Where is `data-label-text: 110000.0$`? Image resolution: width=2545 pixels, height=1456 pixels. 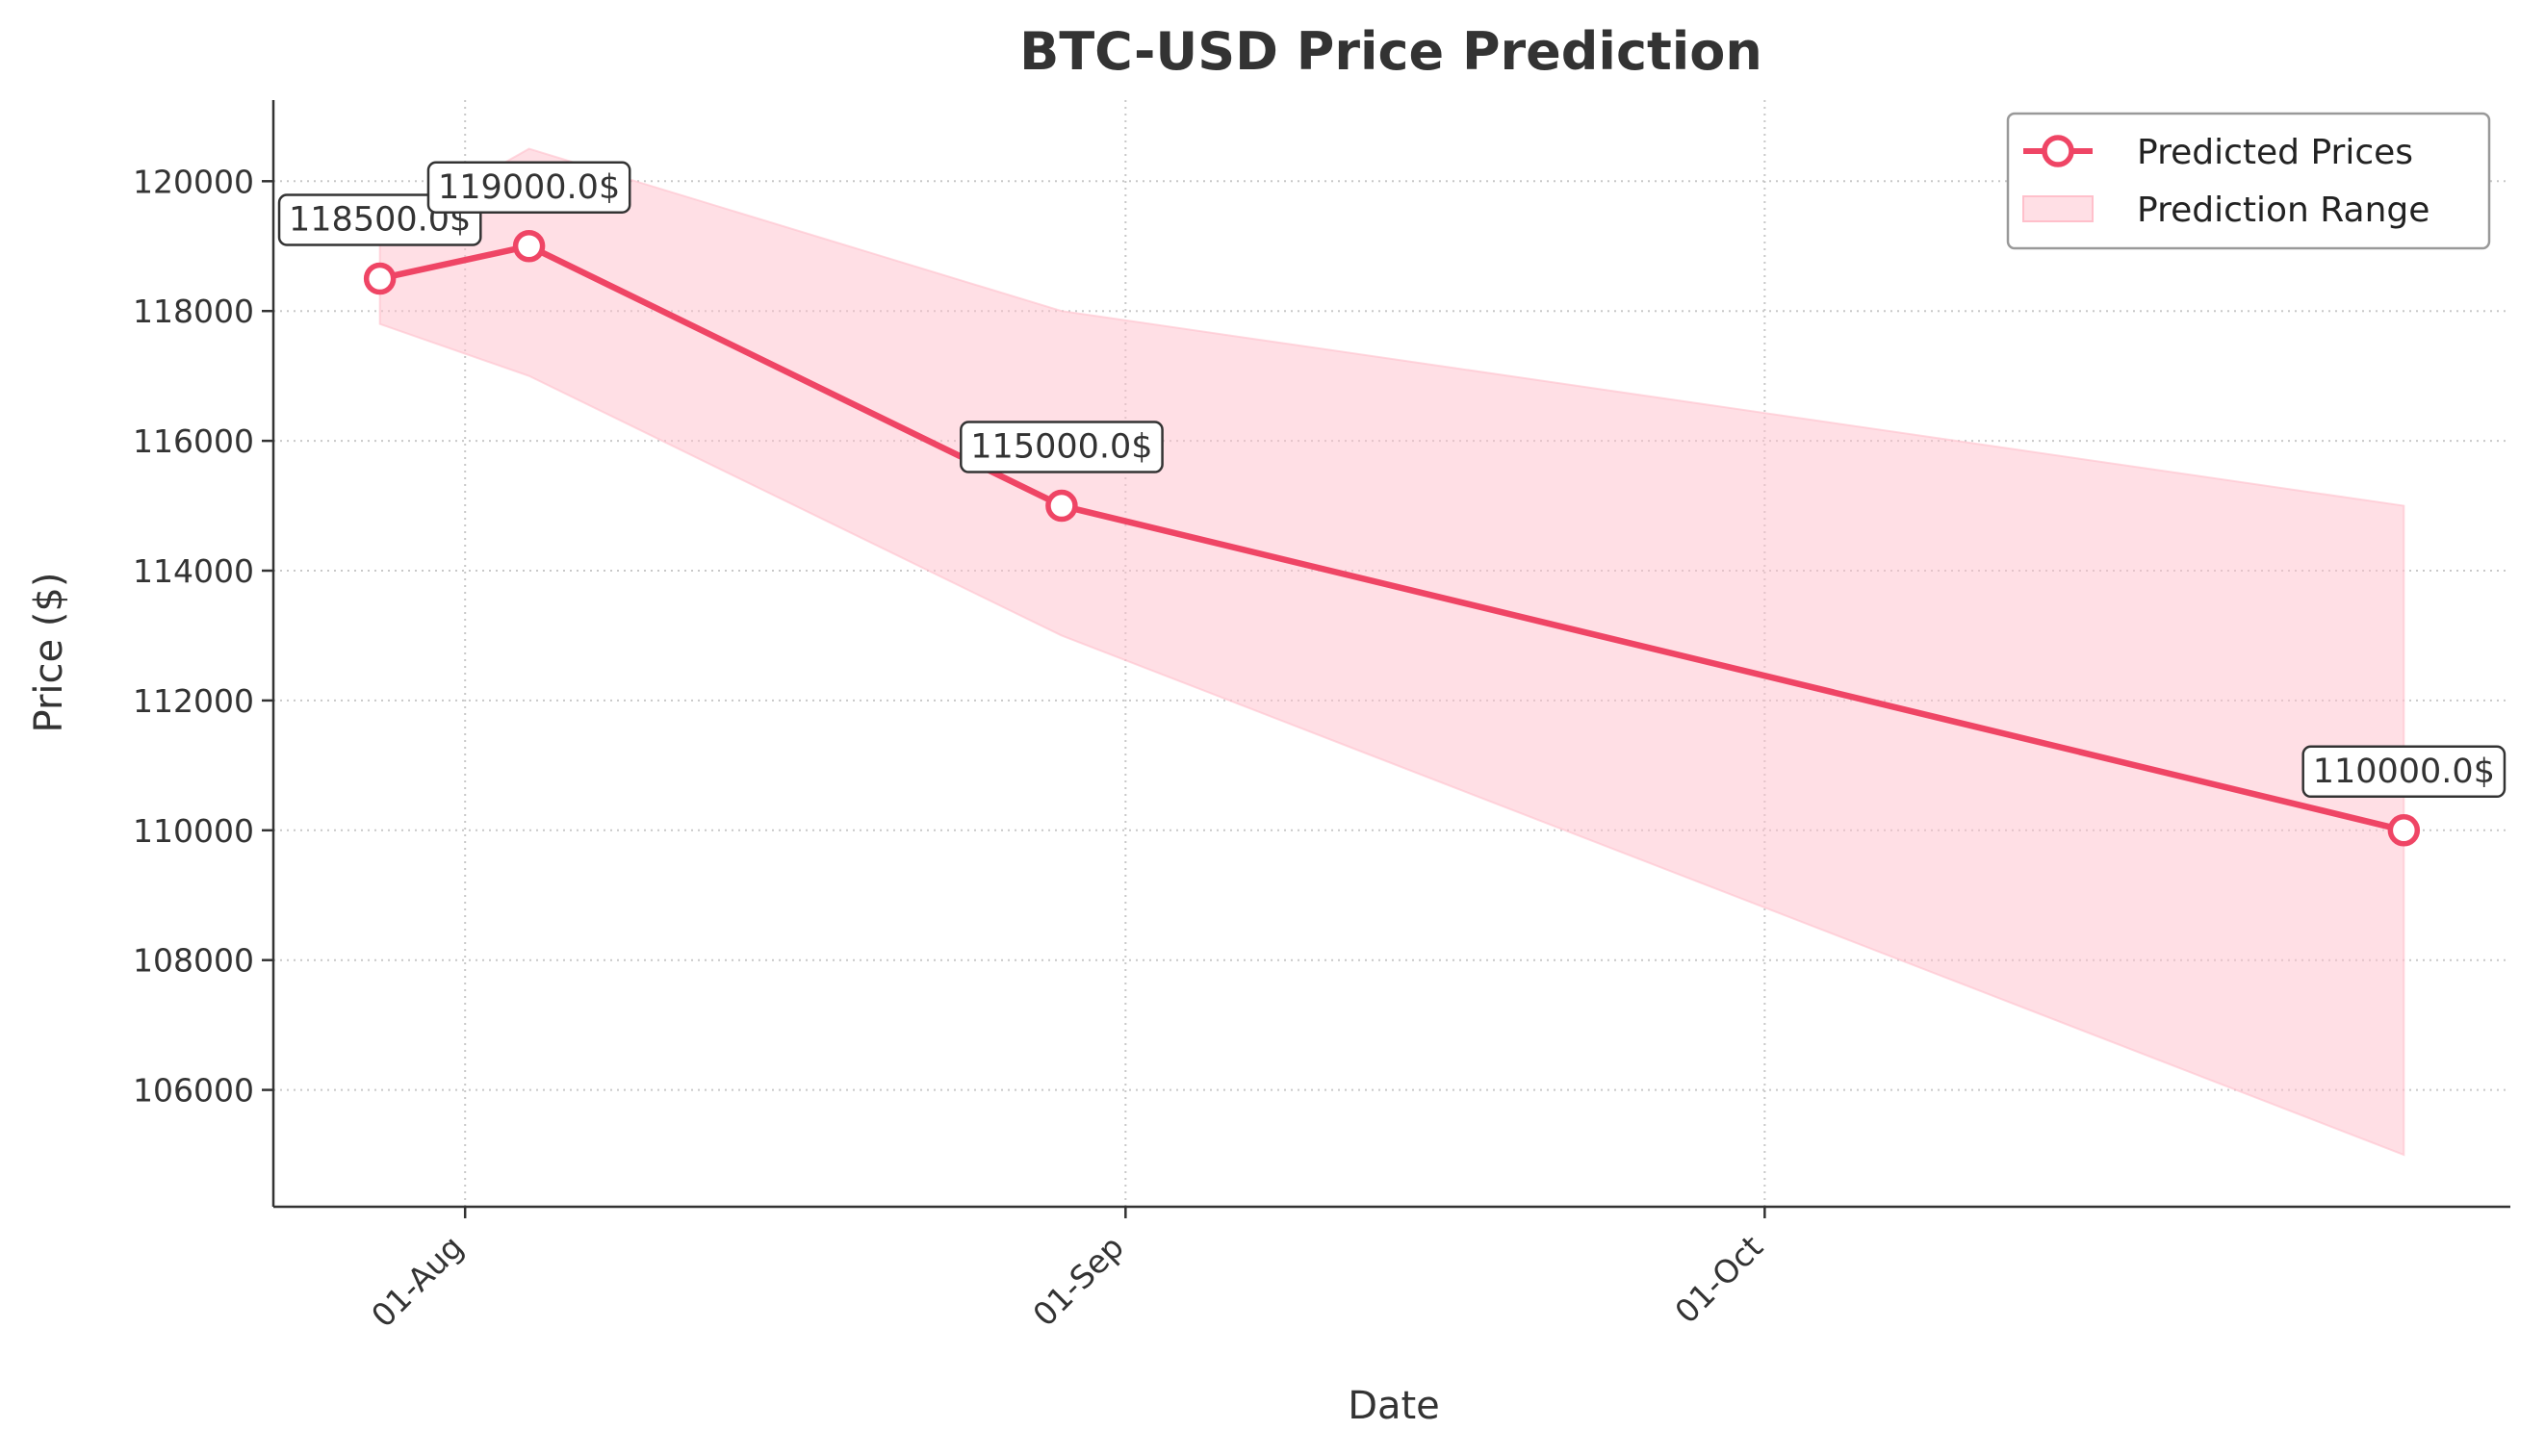
data-label-text: 110000.0$ is located at coordinates (2404, 772).